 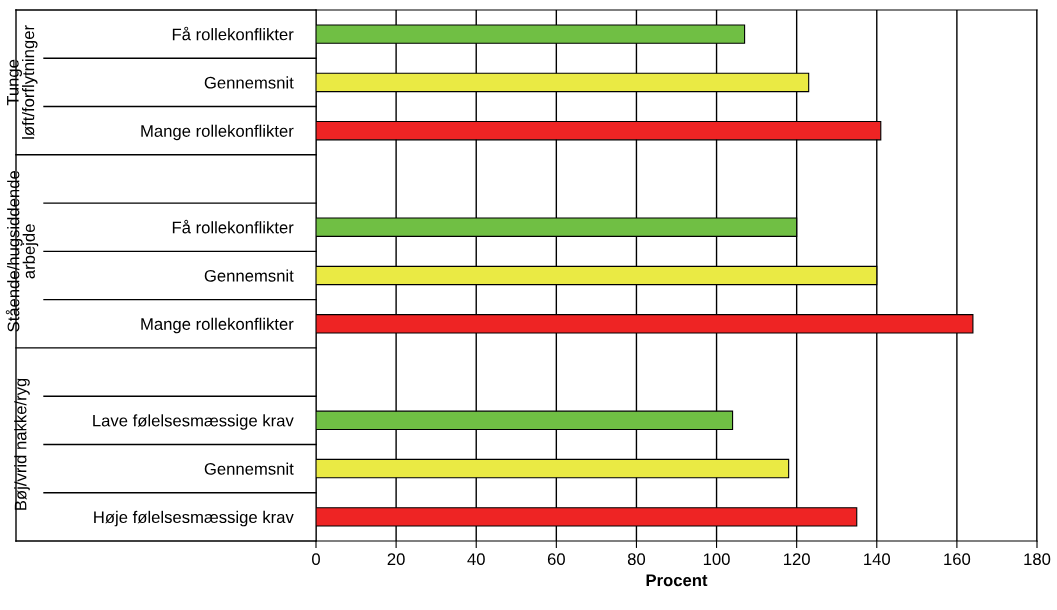 What do you see at coordinates (1037, 559) in the screenshot?
I see `x-tick-label: 180` at bounding box center [1037, 559].